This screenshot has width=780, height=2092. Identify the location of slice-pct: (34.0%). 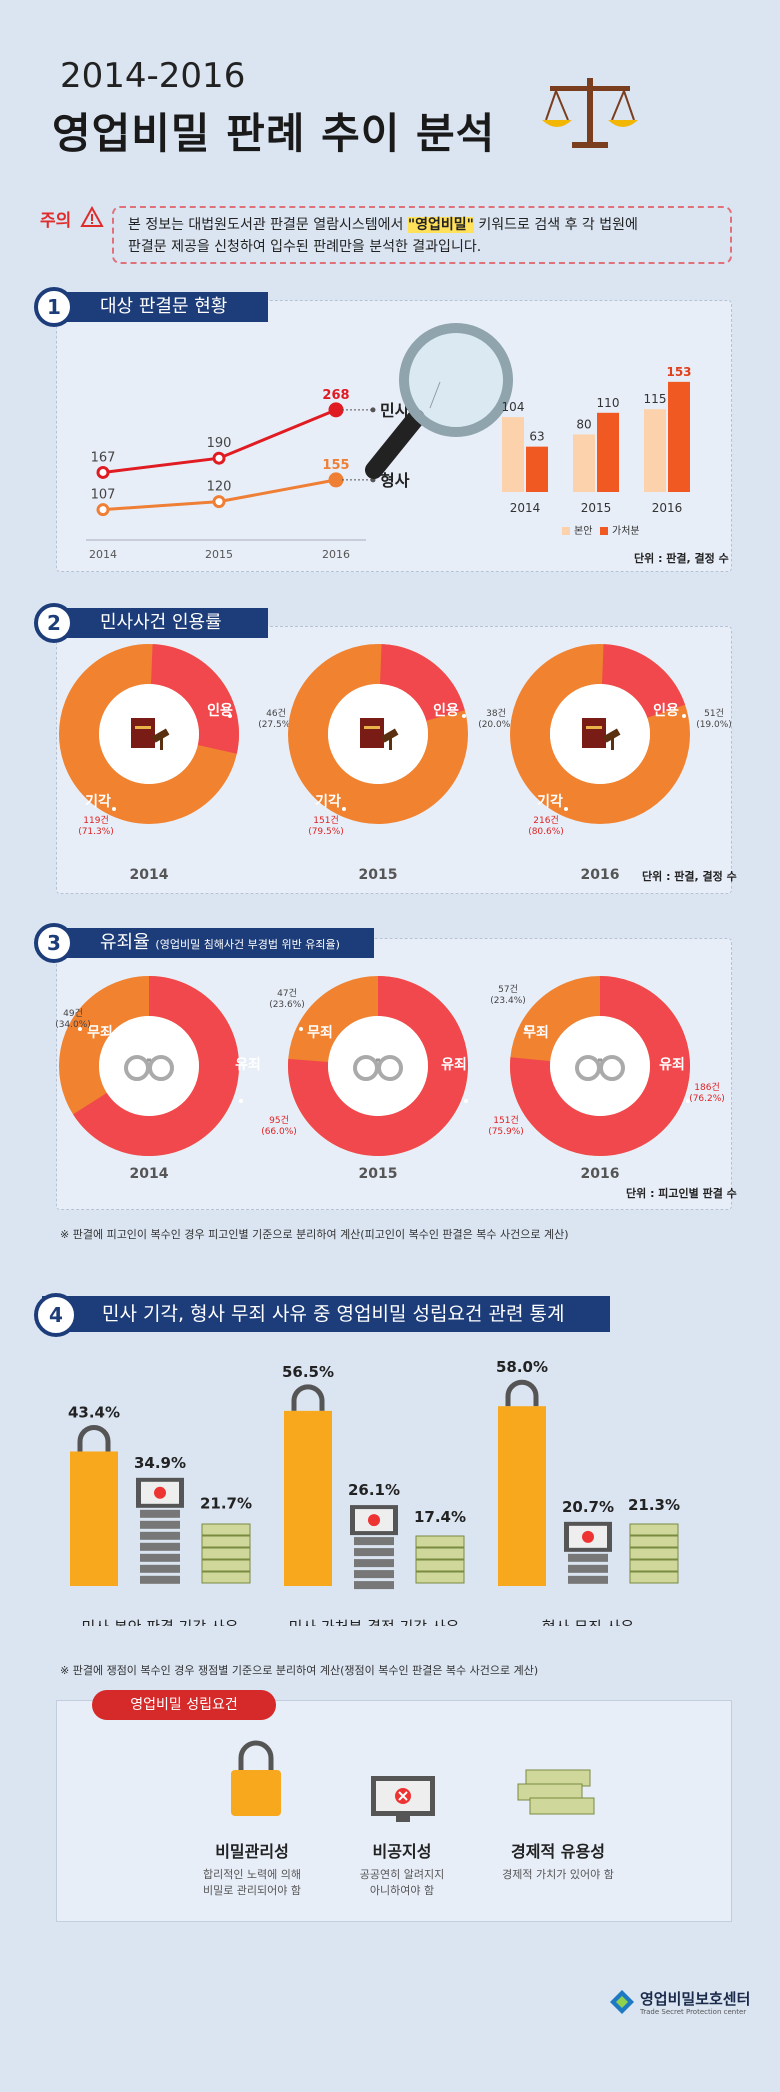
(73, 1025).